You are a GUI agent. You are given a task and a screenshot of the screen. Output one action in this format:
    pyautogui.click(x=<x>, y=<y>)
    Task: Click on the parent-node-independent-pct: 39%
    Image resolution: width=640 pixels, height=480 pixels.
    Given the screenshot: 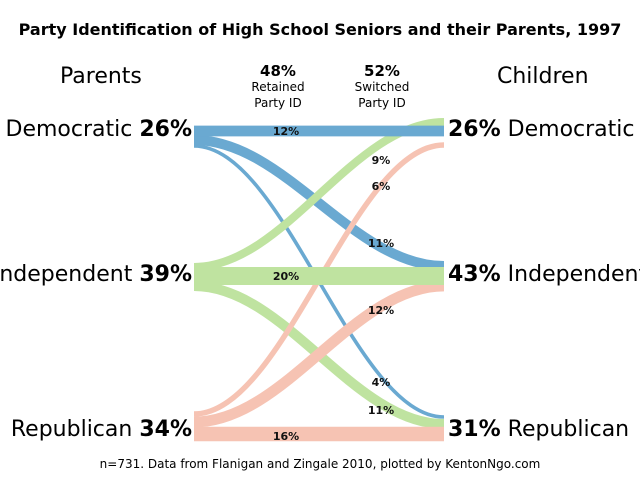 What is the action you would take?
    pyautogui.click(x=165, y=274)
    